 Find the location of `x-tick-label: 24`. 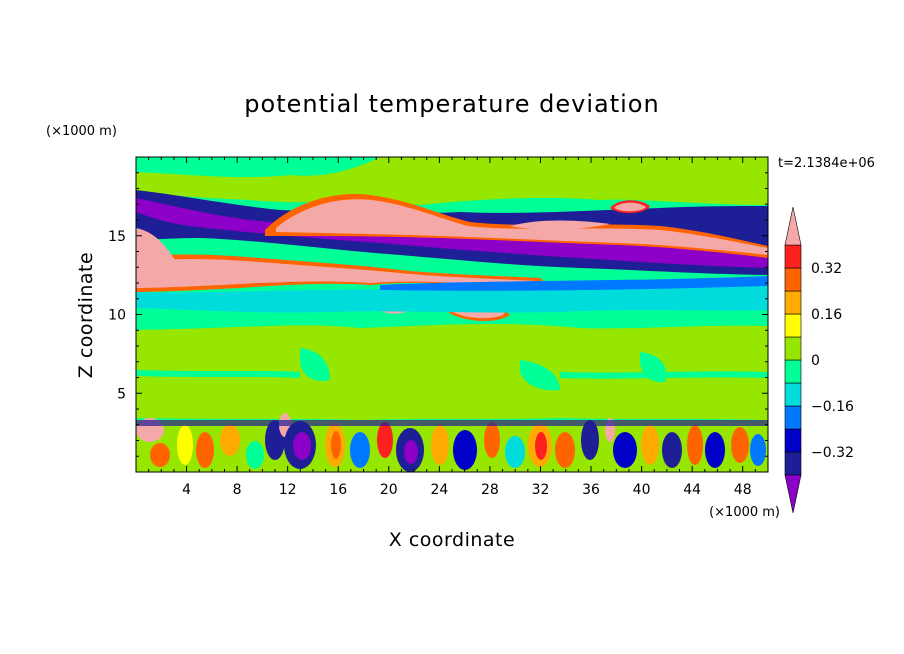

x-tick-label: 24 is located at coordinates (439, 490).